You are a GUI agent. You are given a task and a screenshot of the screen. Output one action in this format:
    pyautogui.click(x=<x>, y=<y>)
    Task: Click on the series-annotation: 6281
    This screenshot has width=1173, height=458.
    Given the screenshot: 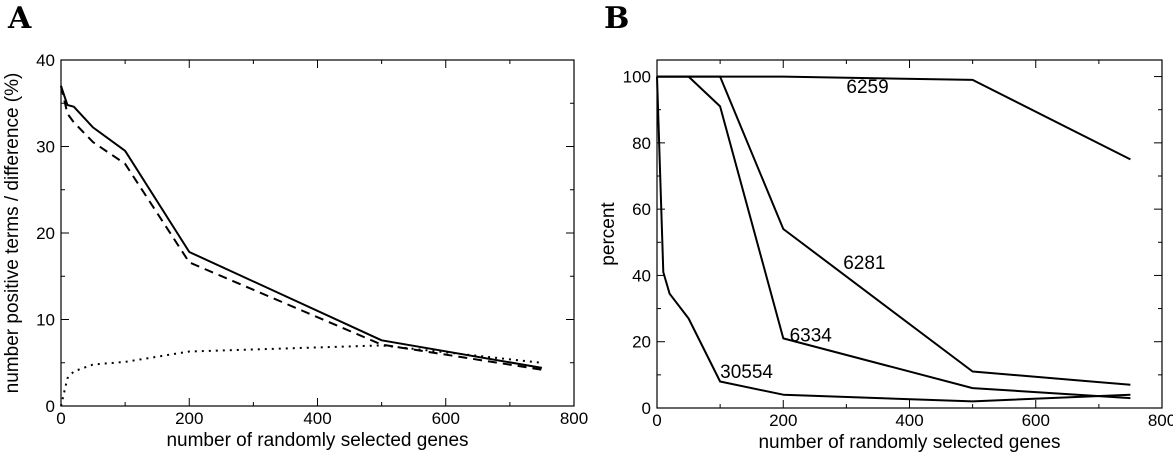 What is the action you would take?
    pyautogui.click(x=864, y=263)
    